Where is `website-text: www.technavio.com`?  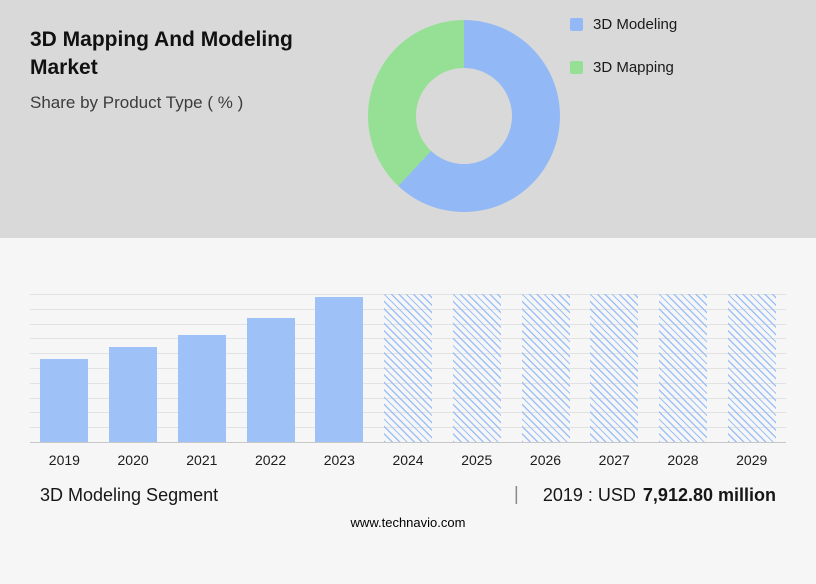
website-text: www.technavio.com is located at coordinates (408, 522).